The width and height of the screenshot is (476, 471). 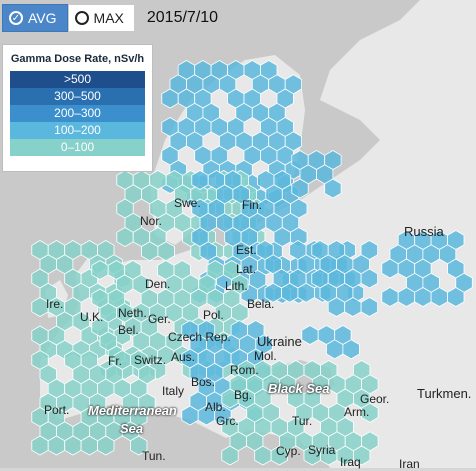 I want to click on map-label-russia: Russia, so click(x=424, y=231).